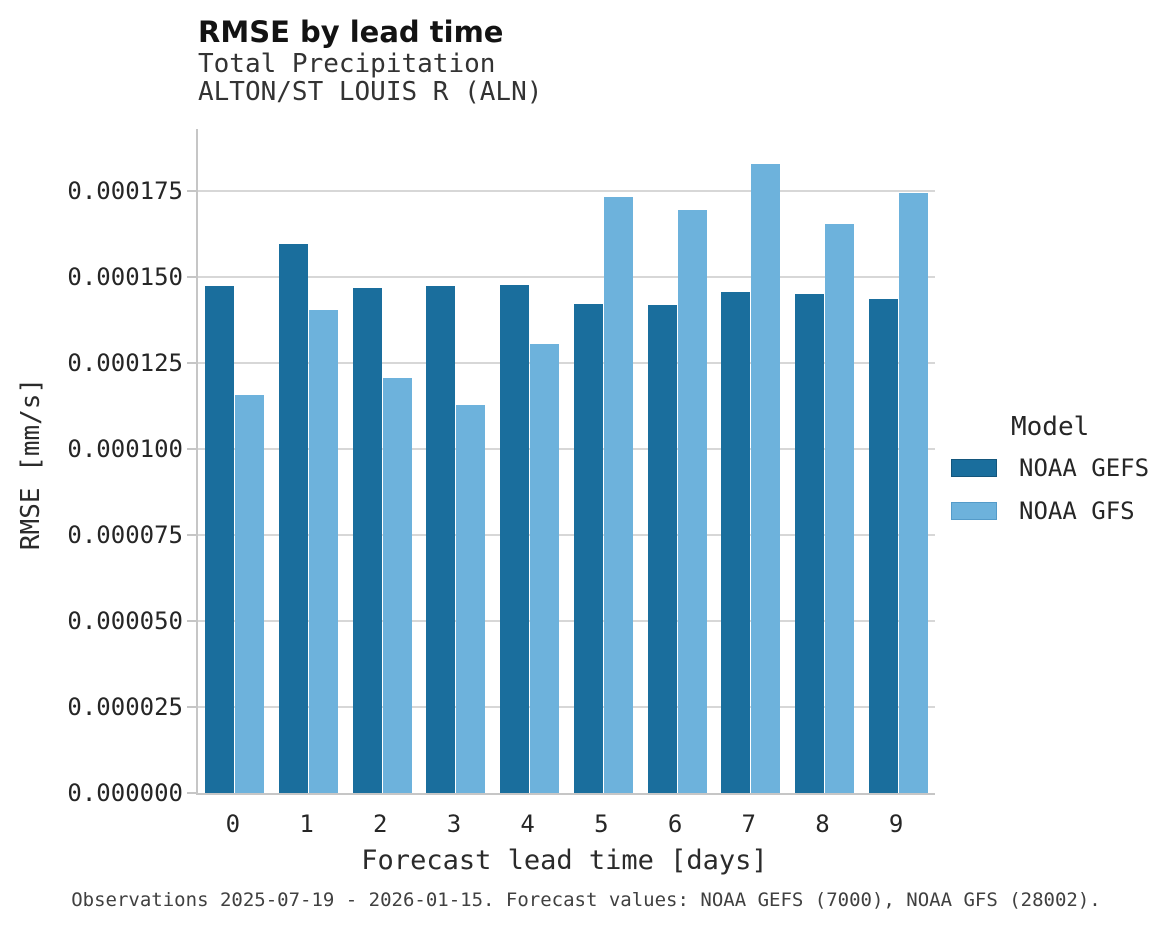 This screenshot has width=1172, height=928. Describe the element at coordinates (748, 824) in the screenshot. I see `x-tick-label: 7` at that location.